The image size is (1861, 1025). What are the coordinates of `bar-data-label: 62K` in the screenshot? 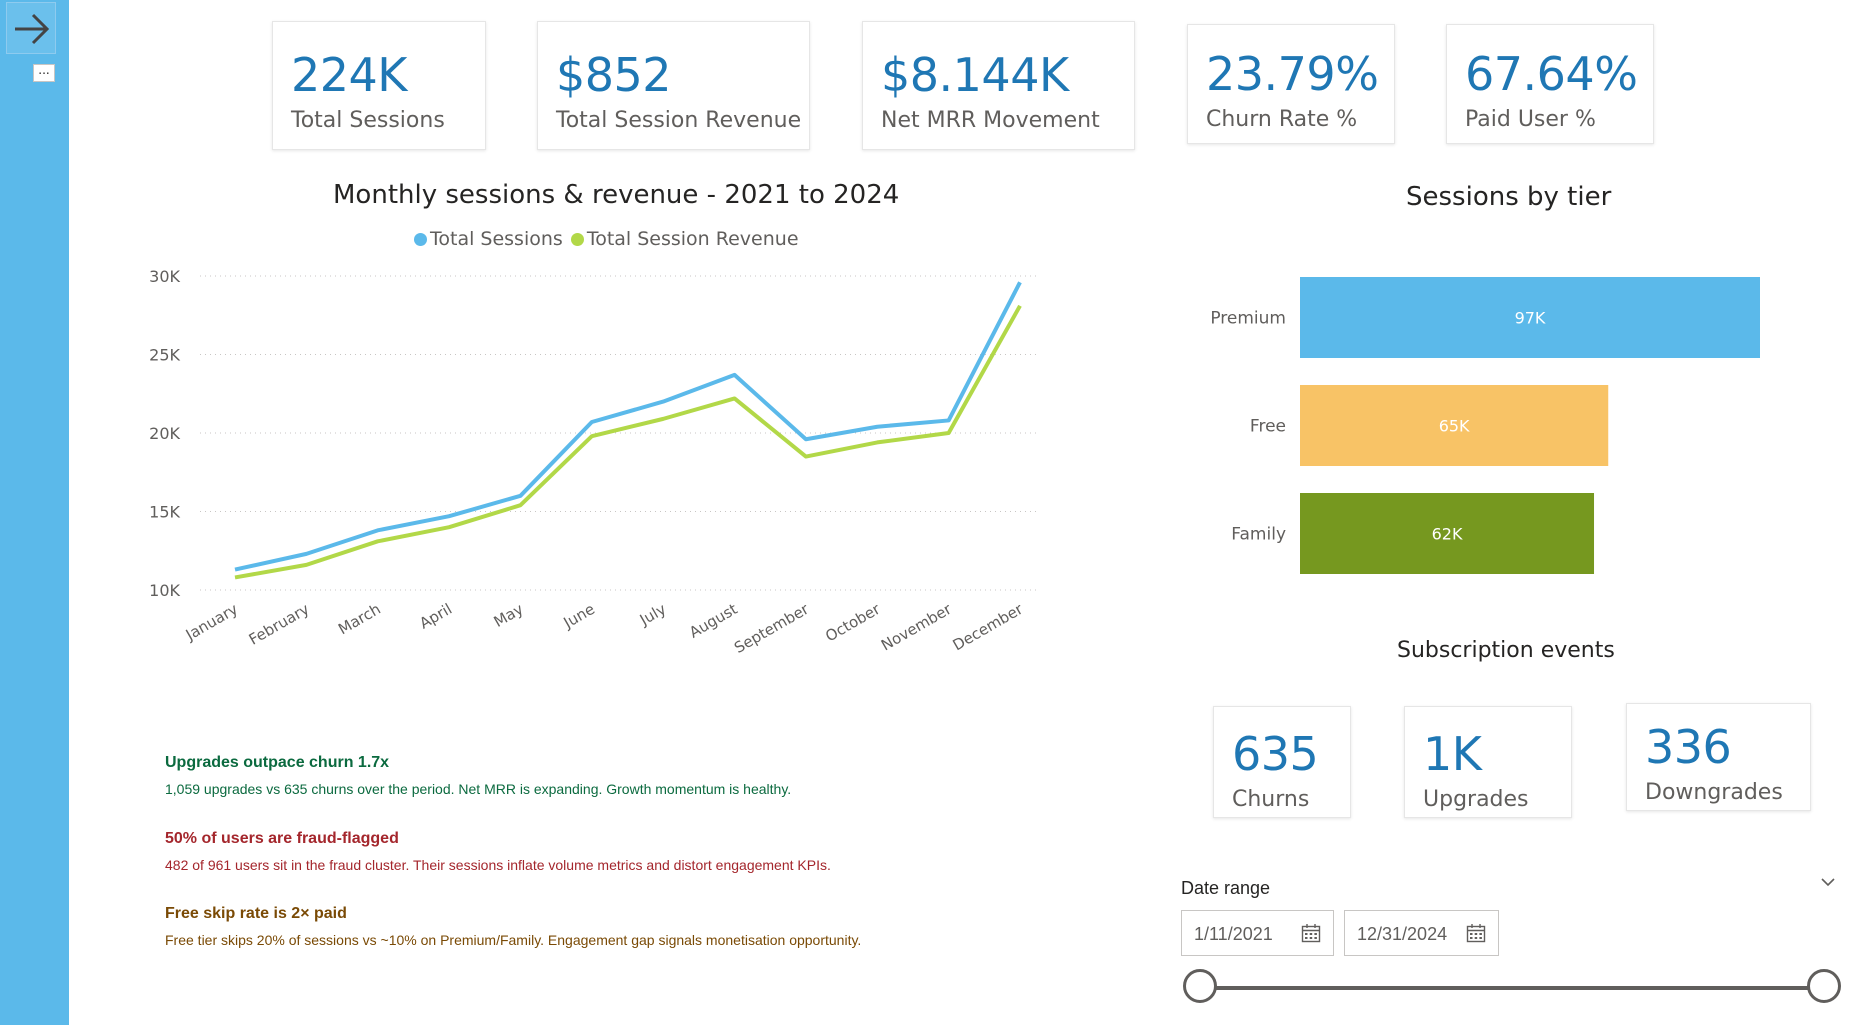 It's located at (1447, 534).